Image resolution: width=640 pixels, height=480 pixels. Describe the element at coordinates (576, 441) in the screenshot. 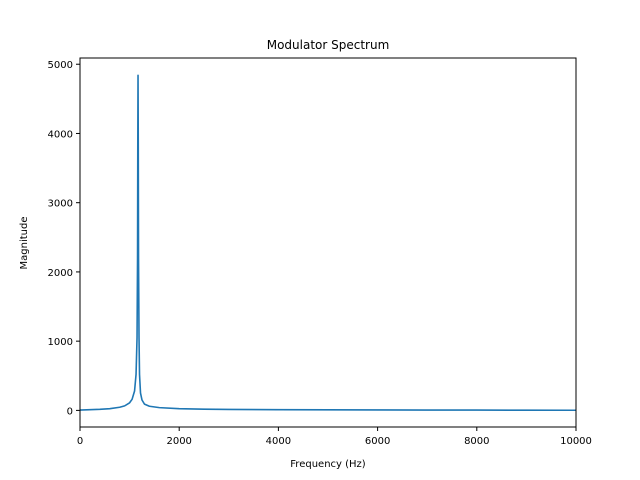

I see `x-tick-label: 10000` at that location.